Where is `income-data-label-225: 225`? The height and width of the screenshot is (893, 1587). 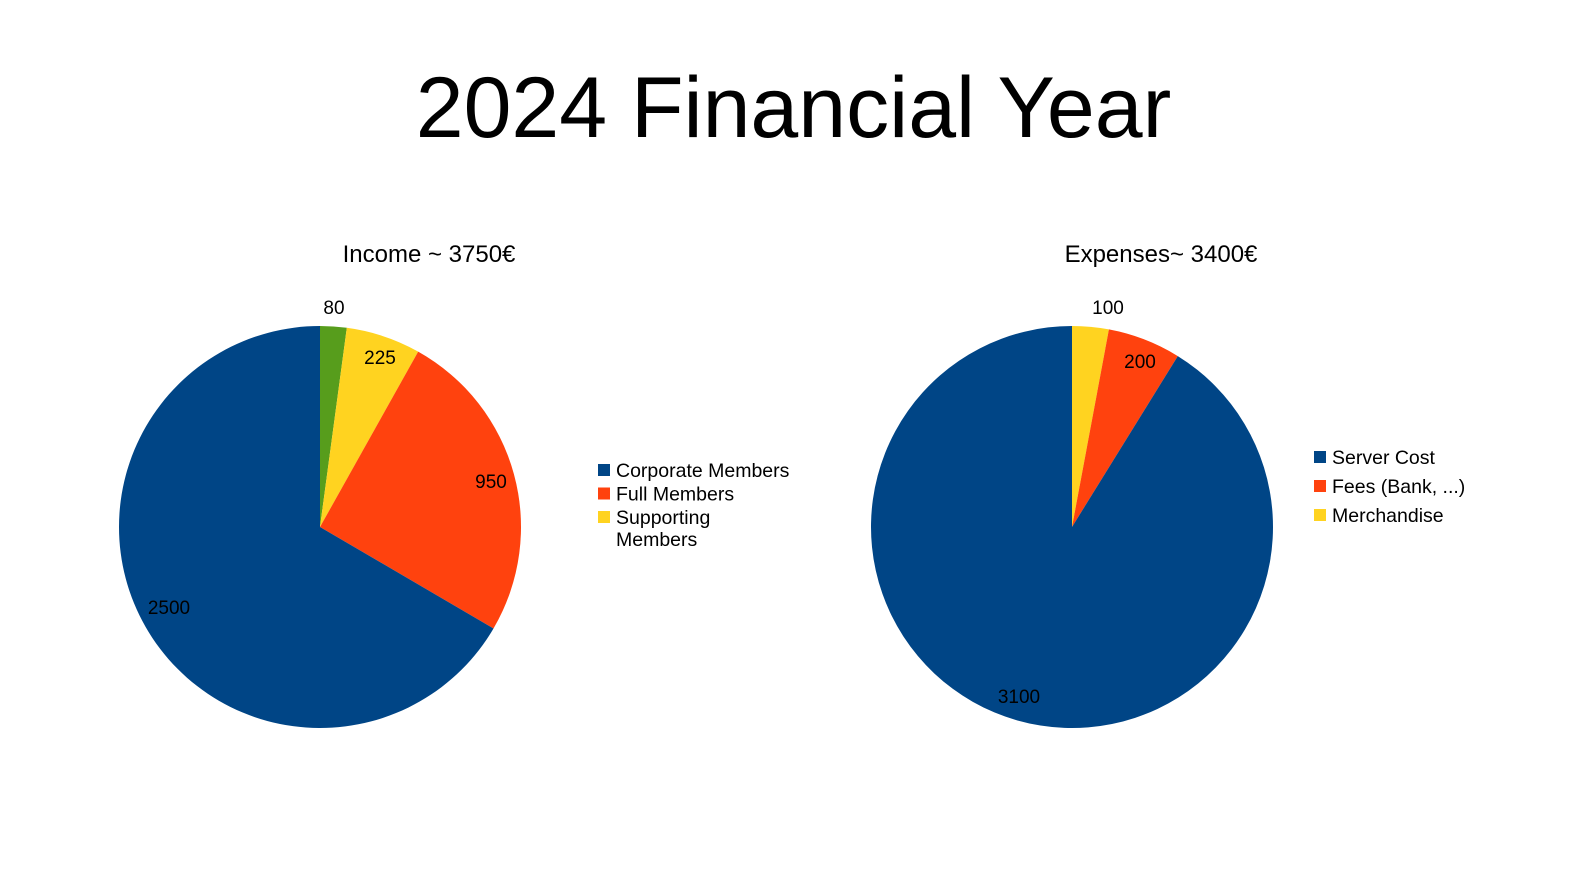 income-data-label-225: 225 is located at coordinates (380, 358).